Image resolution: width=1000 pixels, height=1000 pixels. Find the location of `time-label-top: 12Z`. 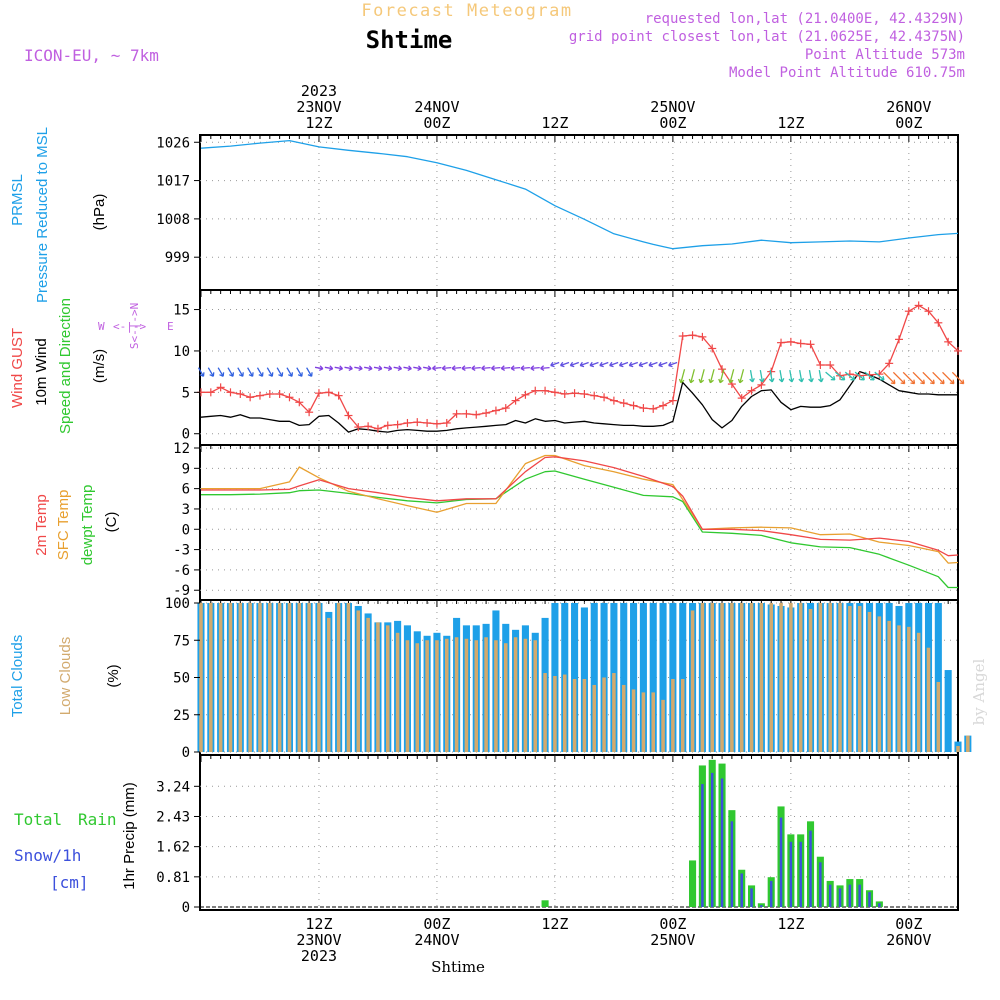

time-label-top: 12Z is located at coordinates (318, 123).